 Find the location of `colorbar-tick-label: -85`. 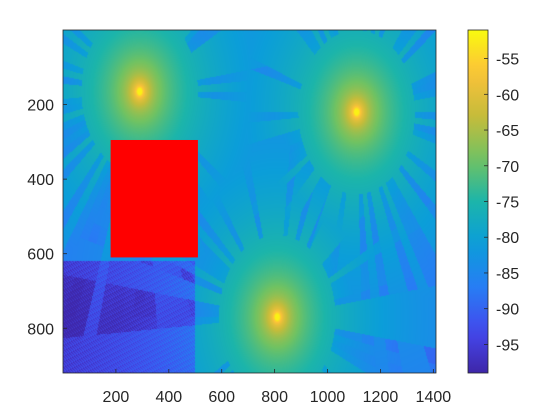

colorbar-tick-label: -85 is located at coordinates (507, 274).